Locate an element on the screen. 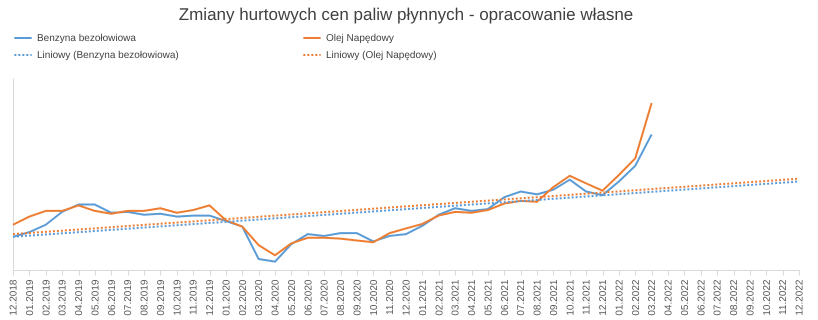 The width and height of the screenshot is (818, 320). x-tick-label: 05.2019 is located at coordinates (96, 297).